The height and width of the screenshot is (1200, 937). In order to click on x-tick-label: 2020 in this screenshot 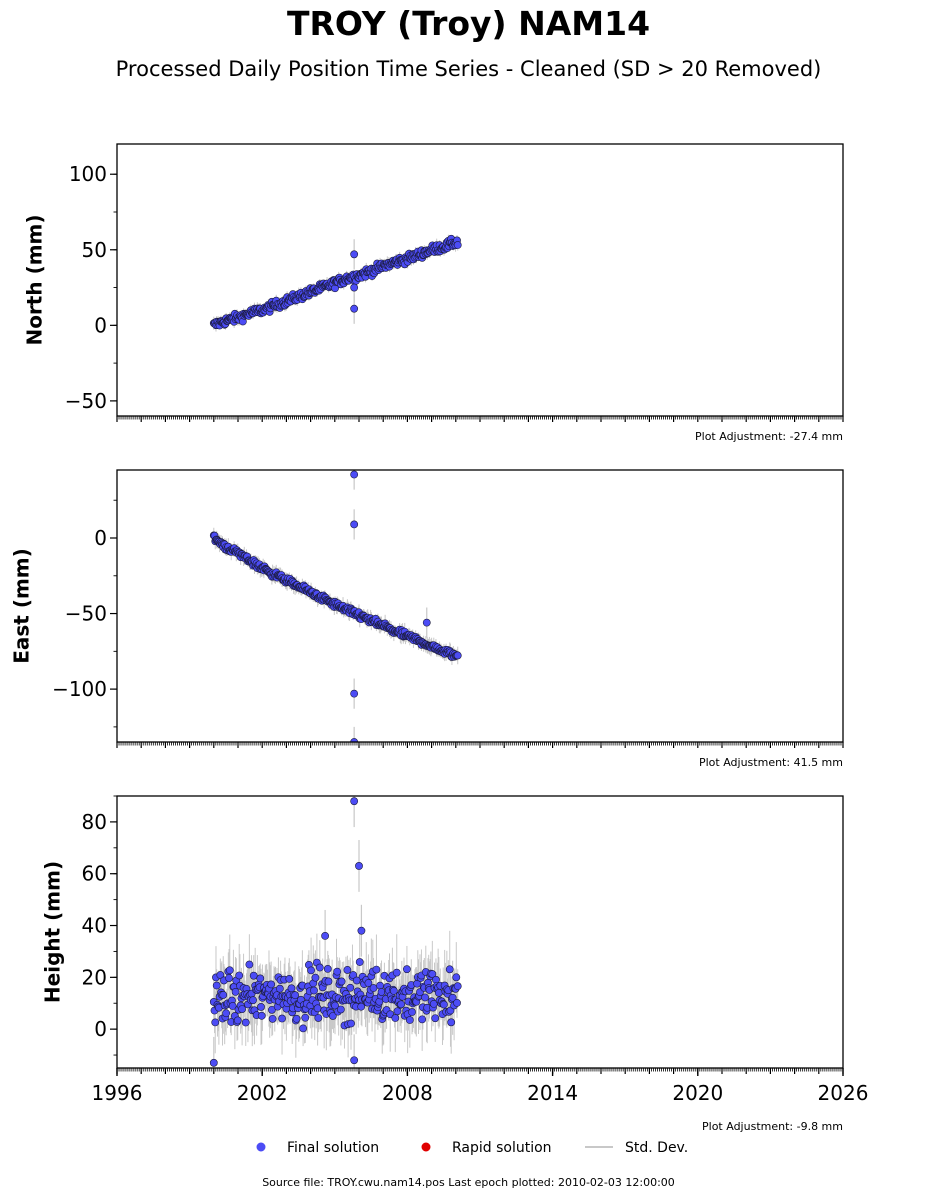, I will do `click(697, 1093)`.